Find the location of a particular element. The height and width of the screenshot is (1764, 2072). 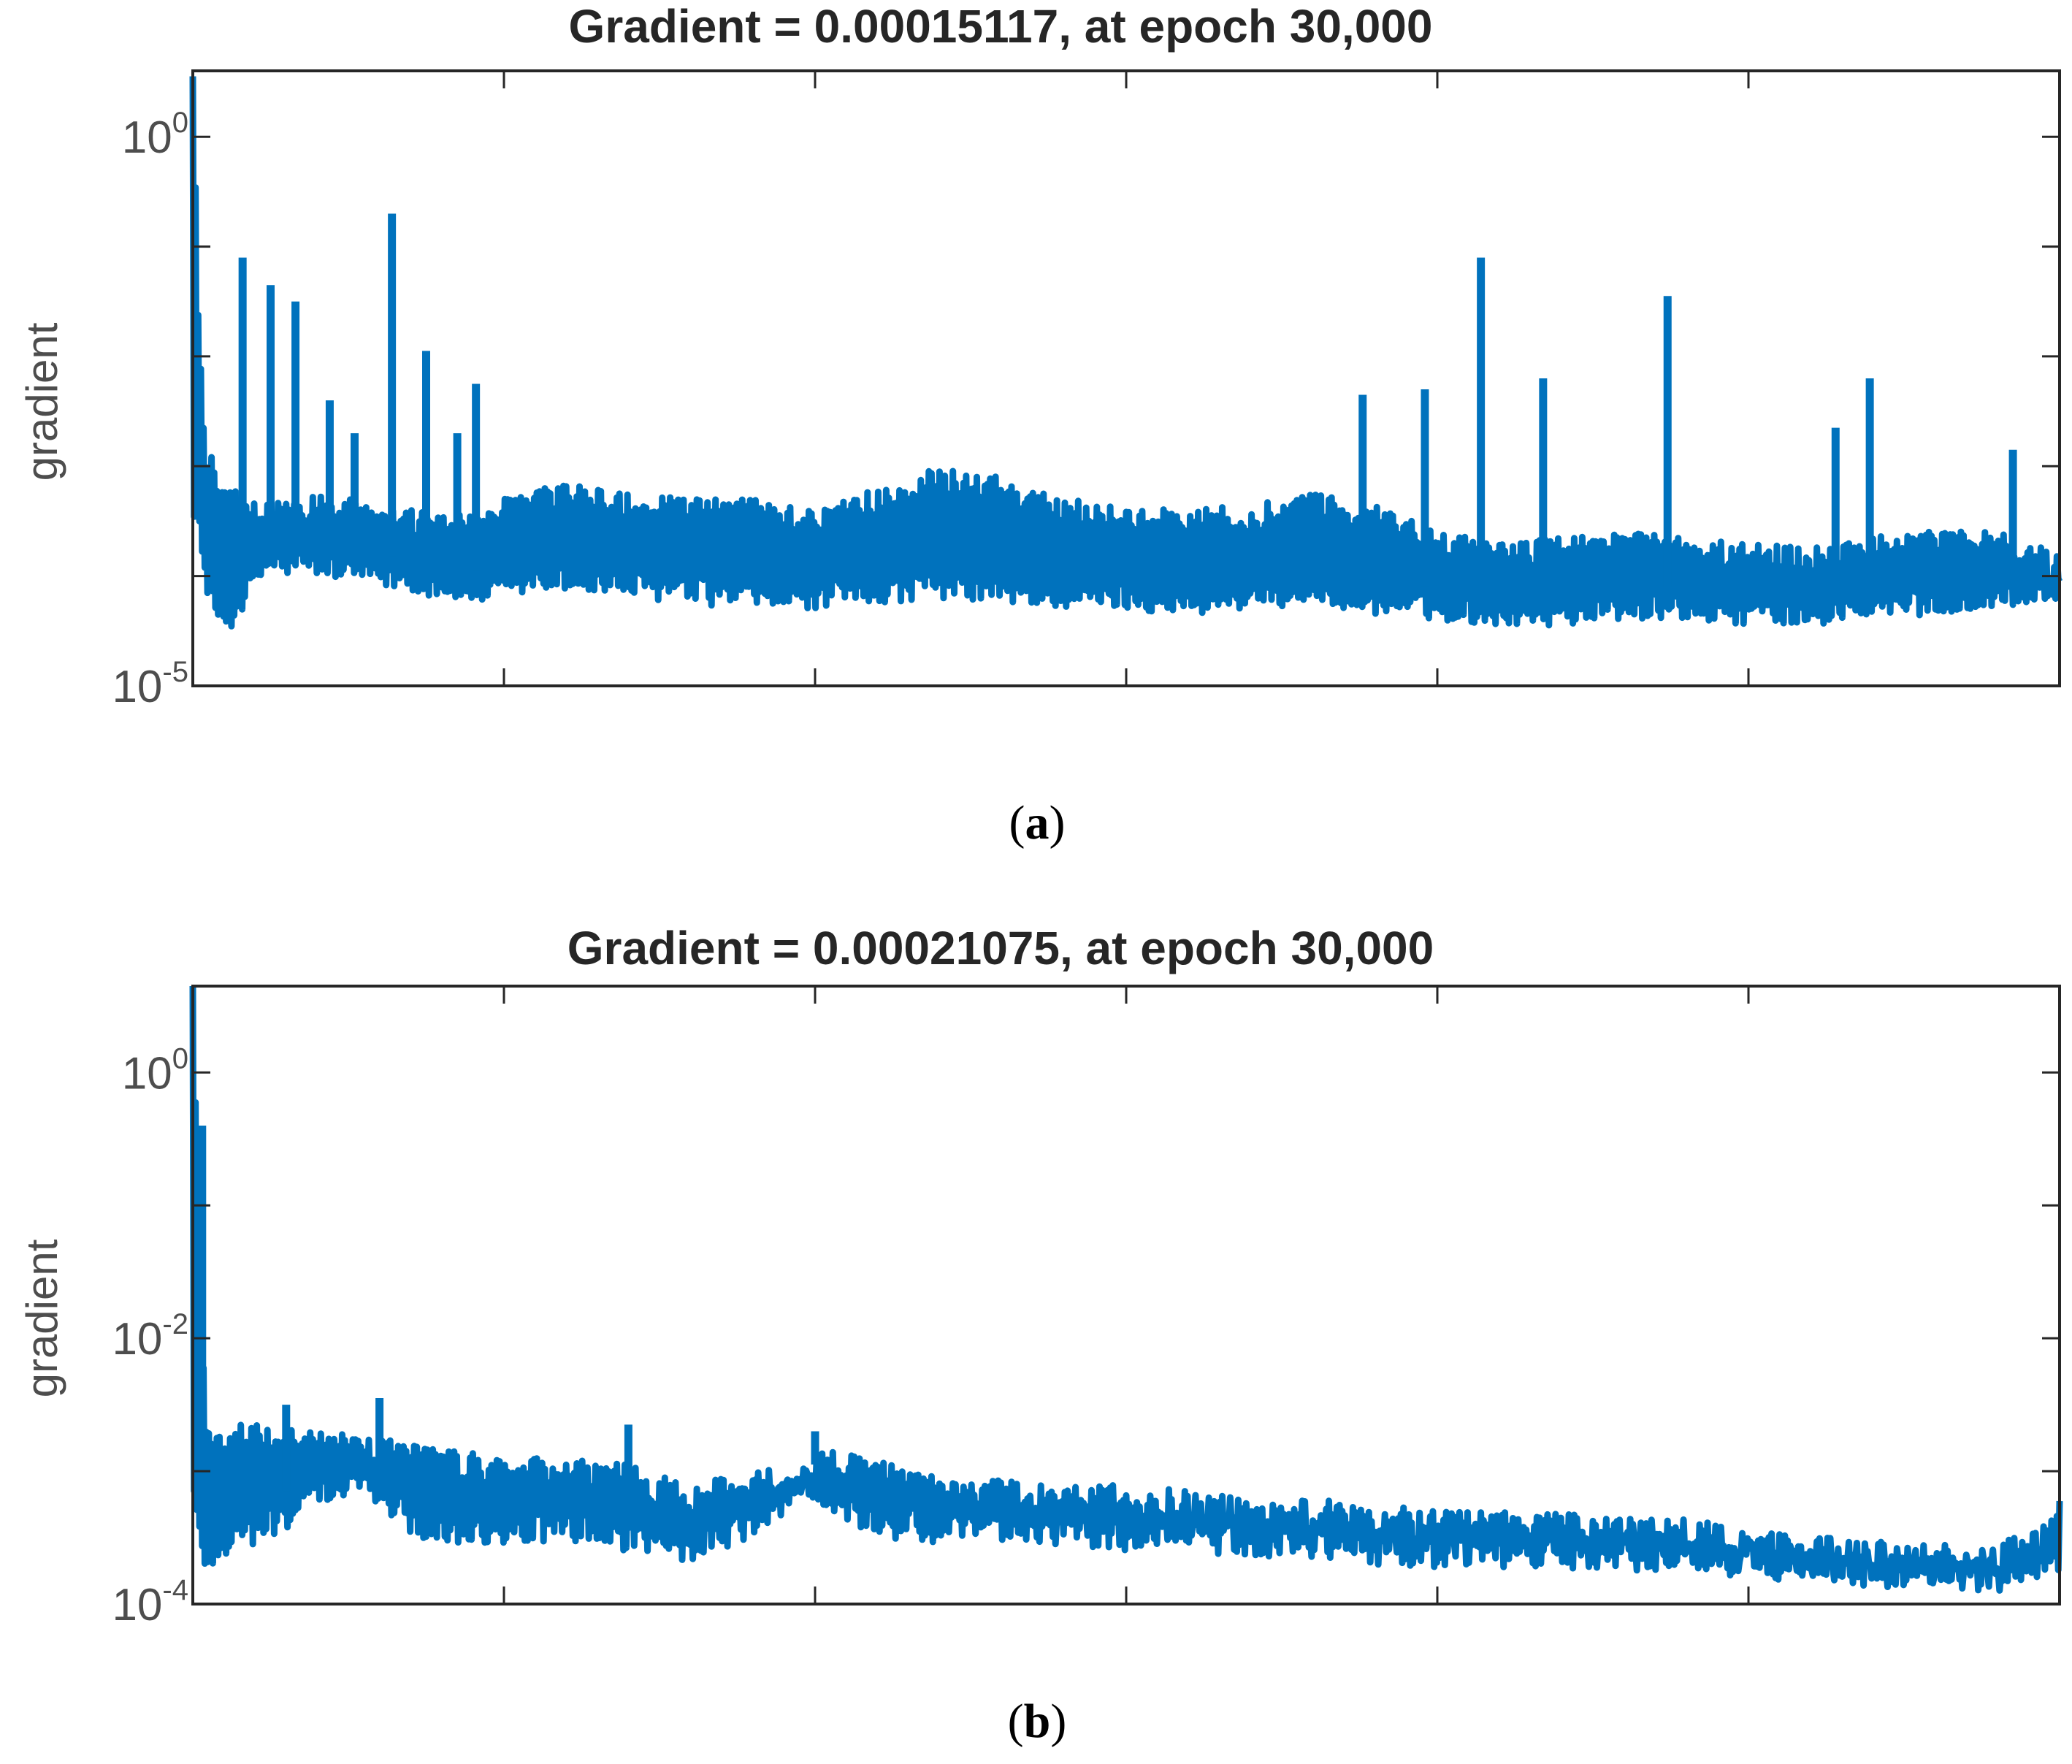

chart-a-caption-letter: a is located at coordinates (1037, 823).